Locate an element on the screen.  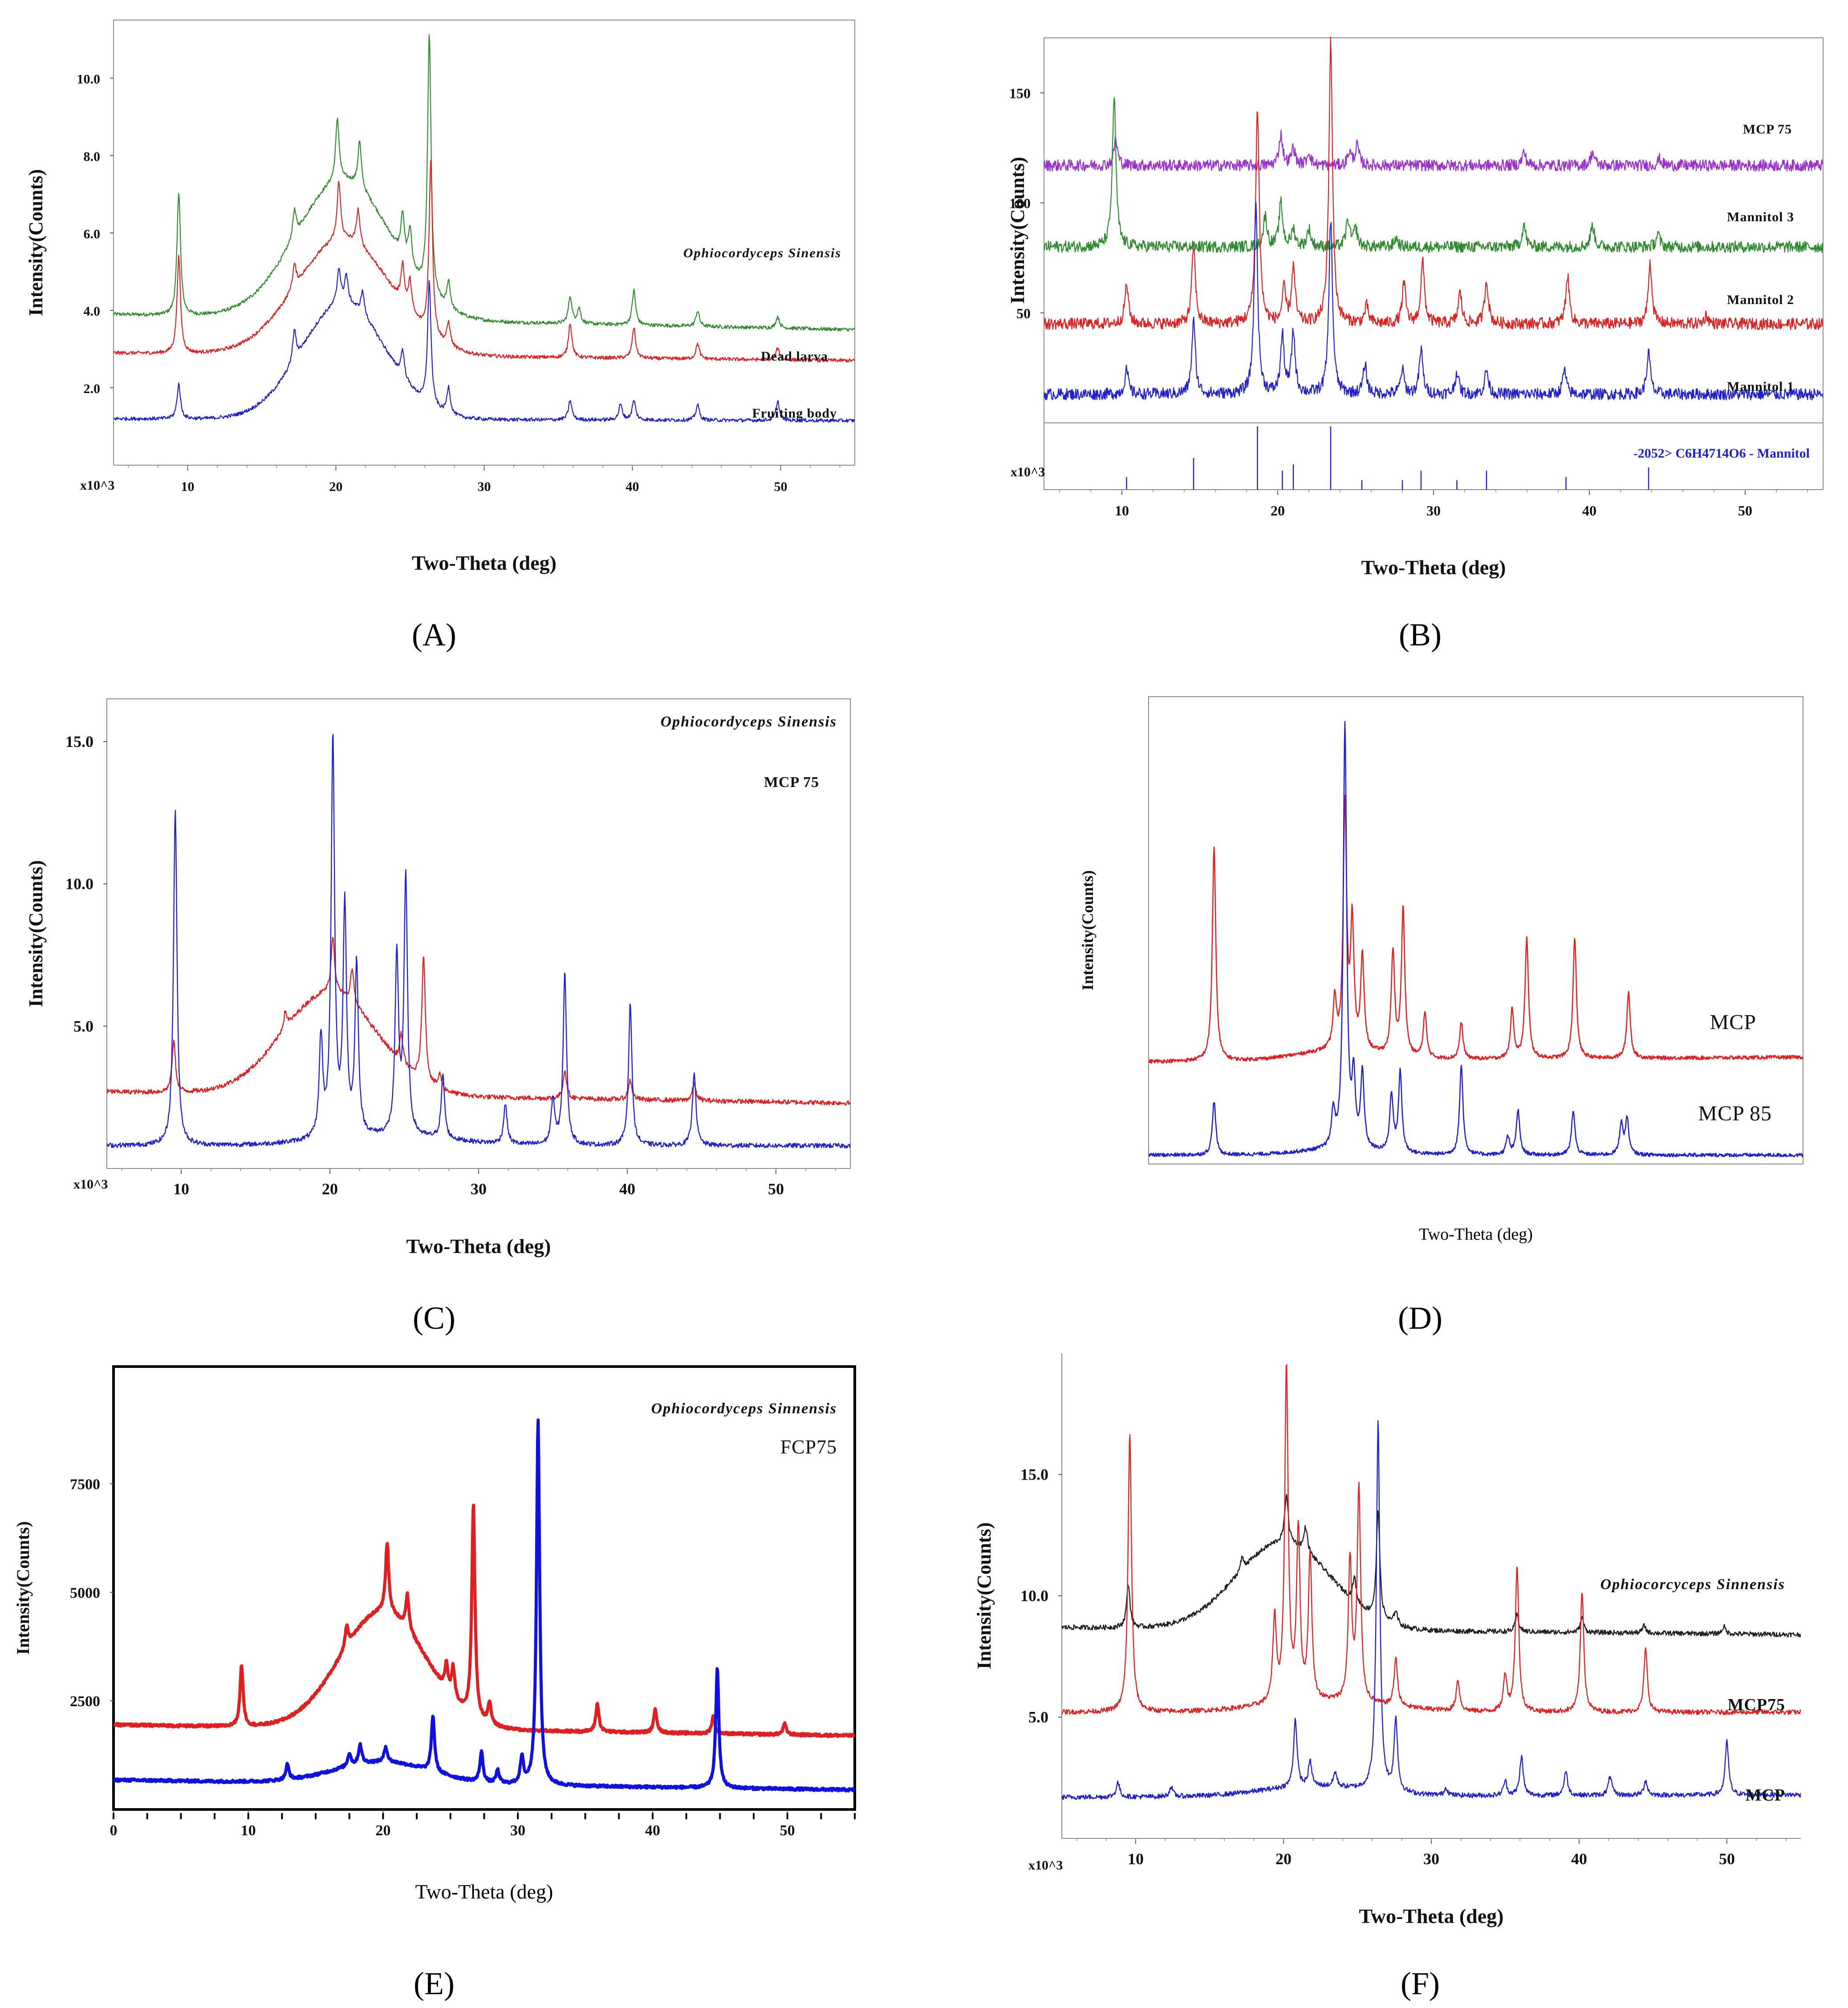
annotations: MCP 75 Mannitol 3 Mannitol 2 Mannitol 1 is located at coordinates (1760, 258).